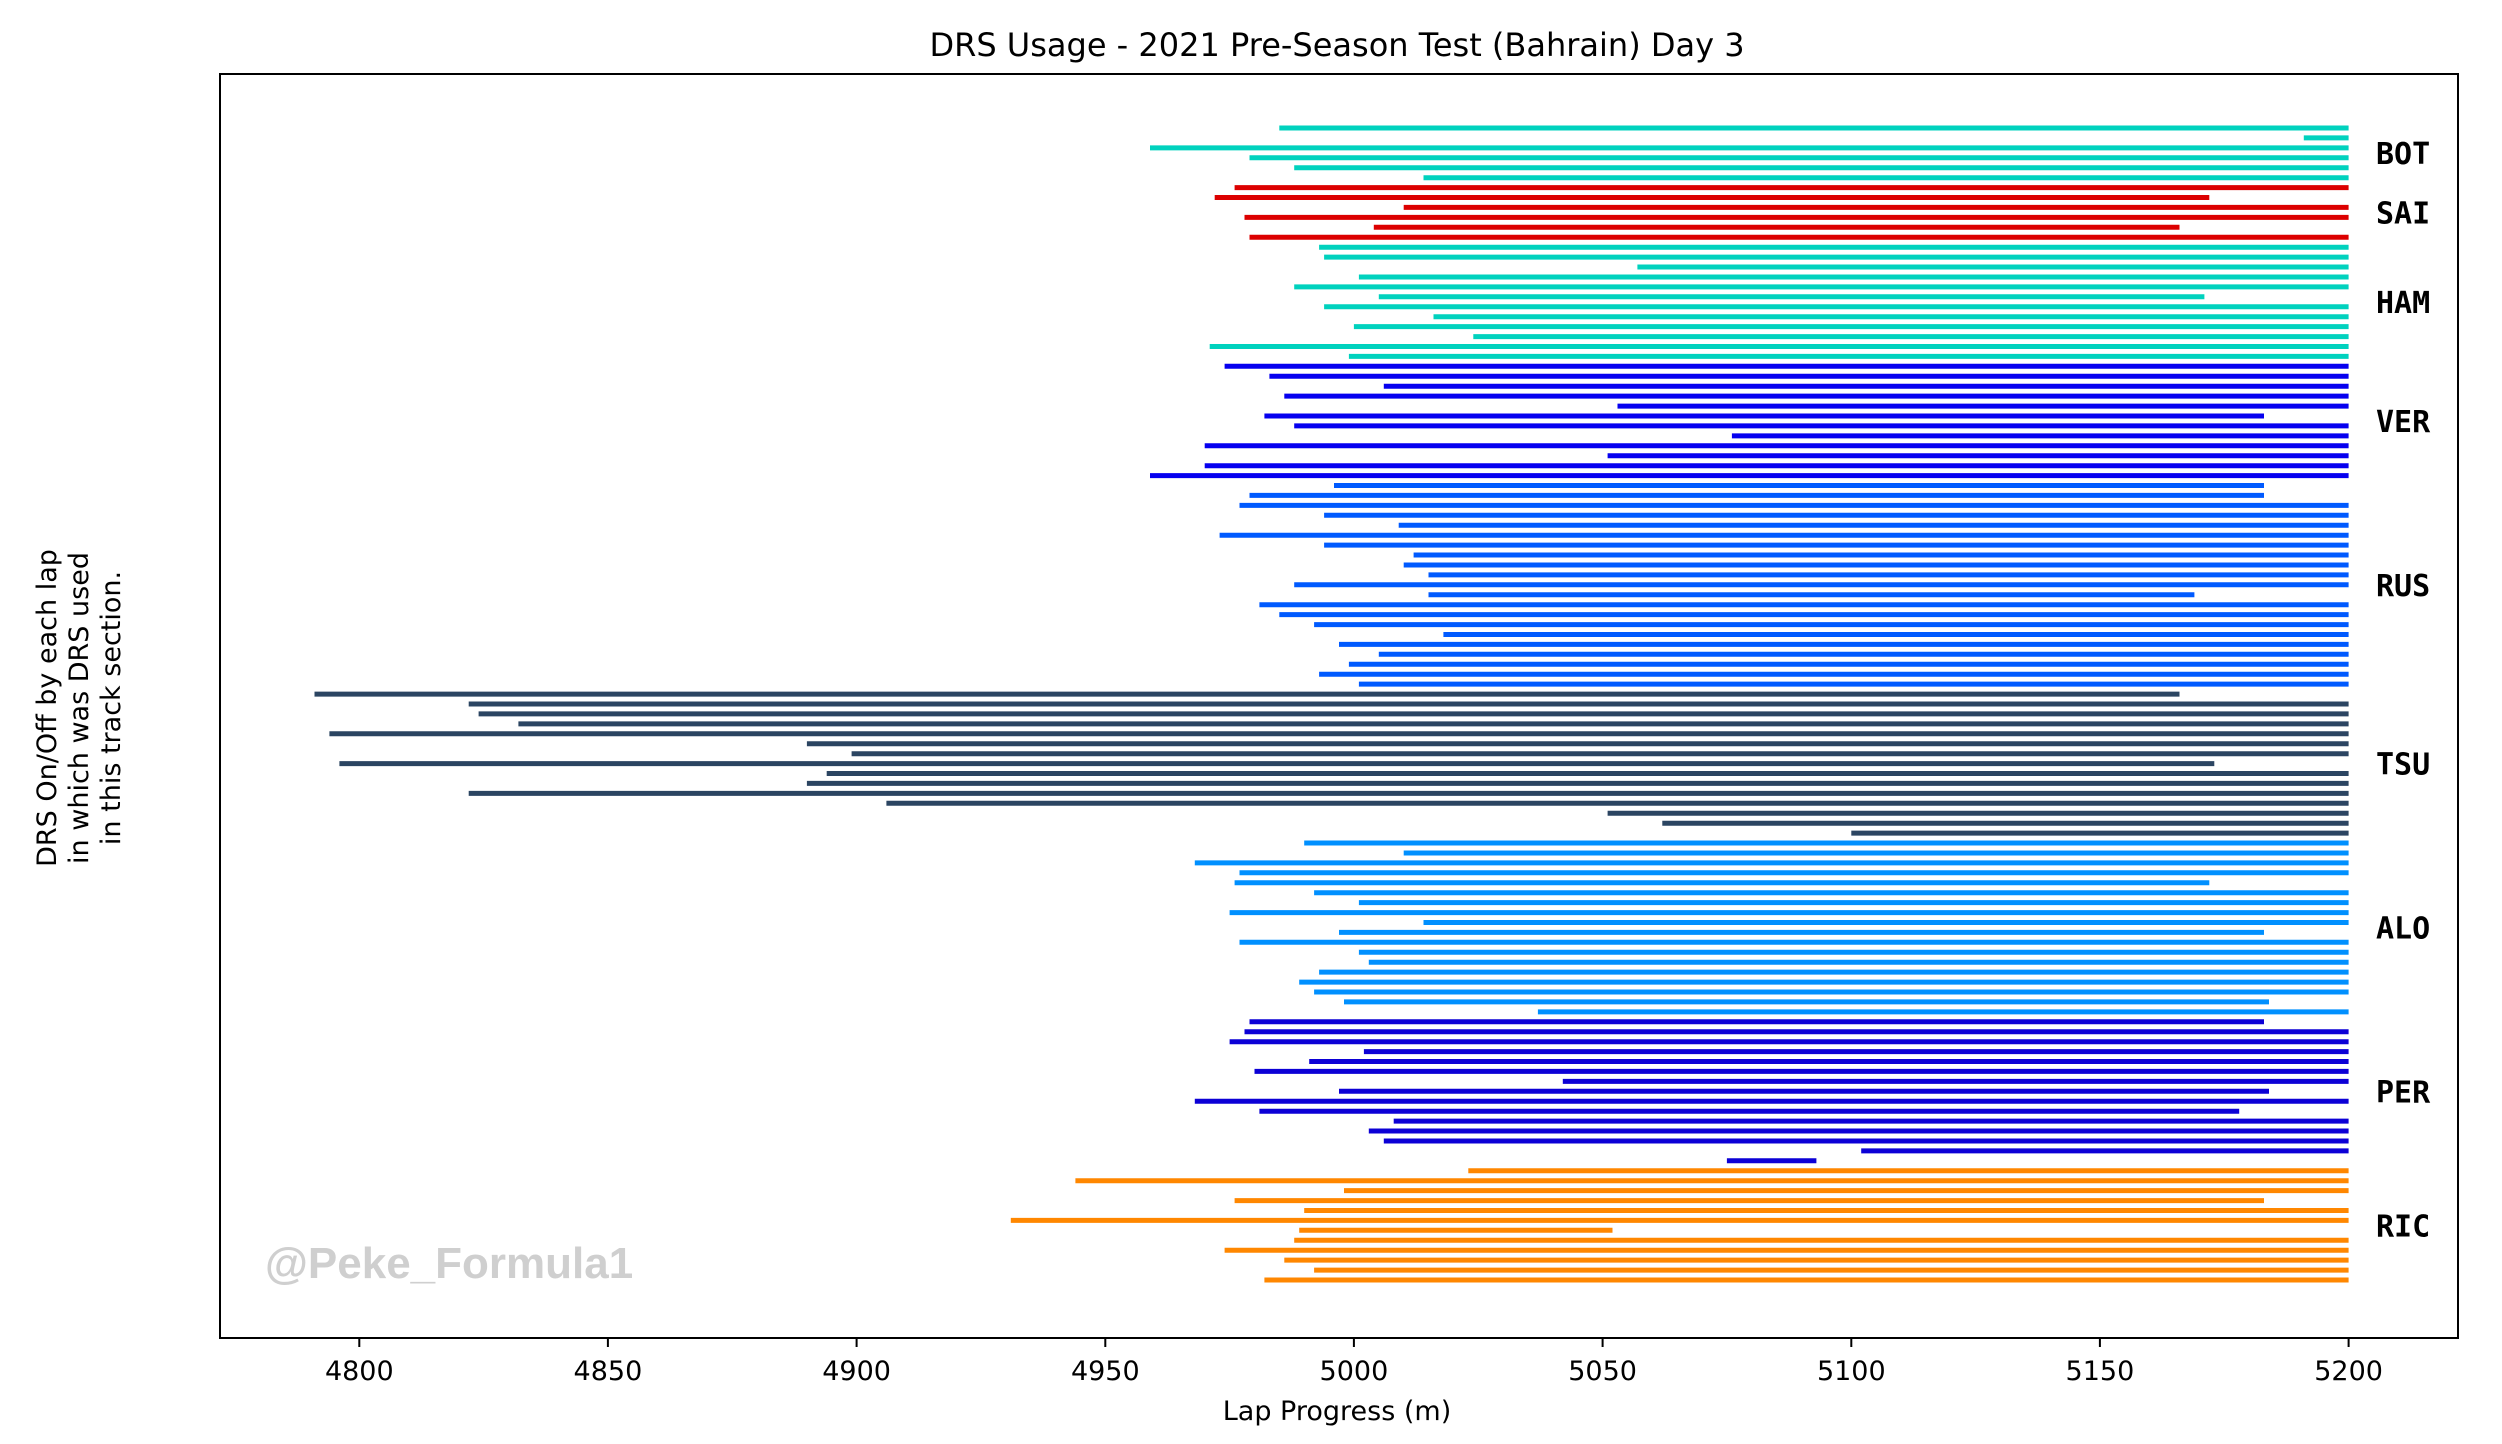 Image resolution: width=2502 pixels, height=1444 pixels. Describe the element at coordinates (359, 1371) in the screenshot. I see `x-tick-label-4800: 4800` at that location.